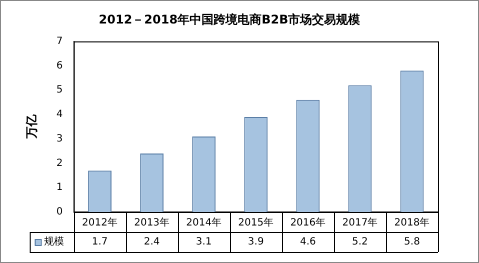 Image resolution: width=479 pixels, height=263 pixels. I want to click on data-label: 2.4, so click(152, 242).